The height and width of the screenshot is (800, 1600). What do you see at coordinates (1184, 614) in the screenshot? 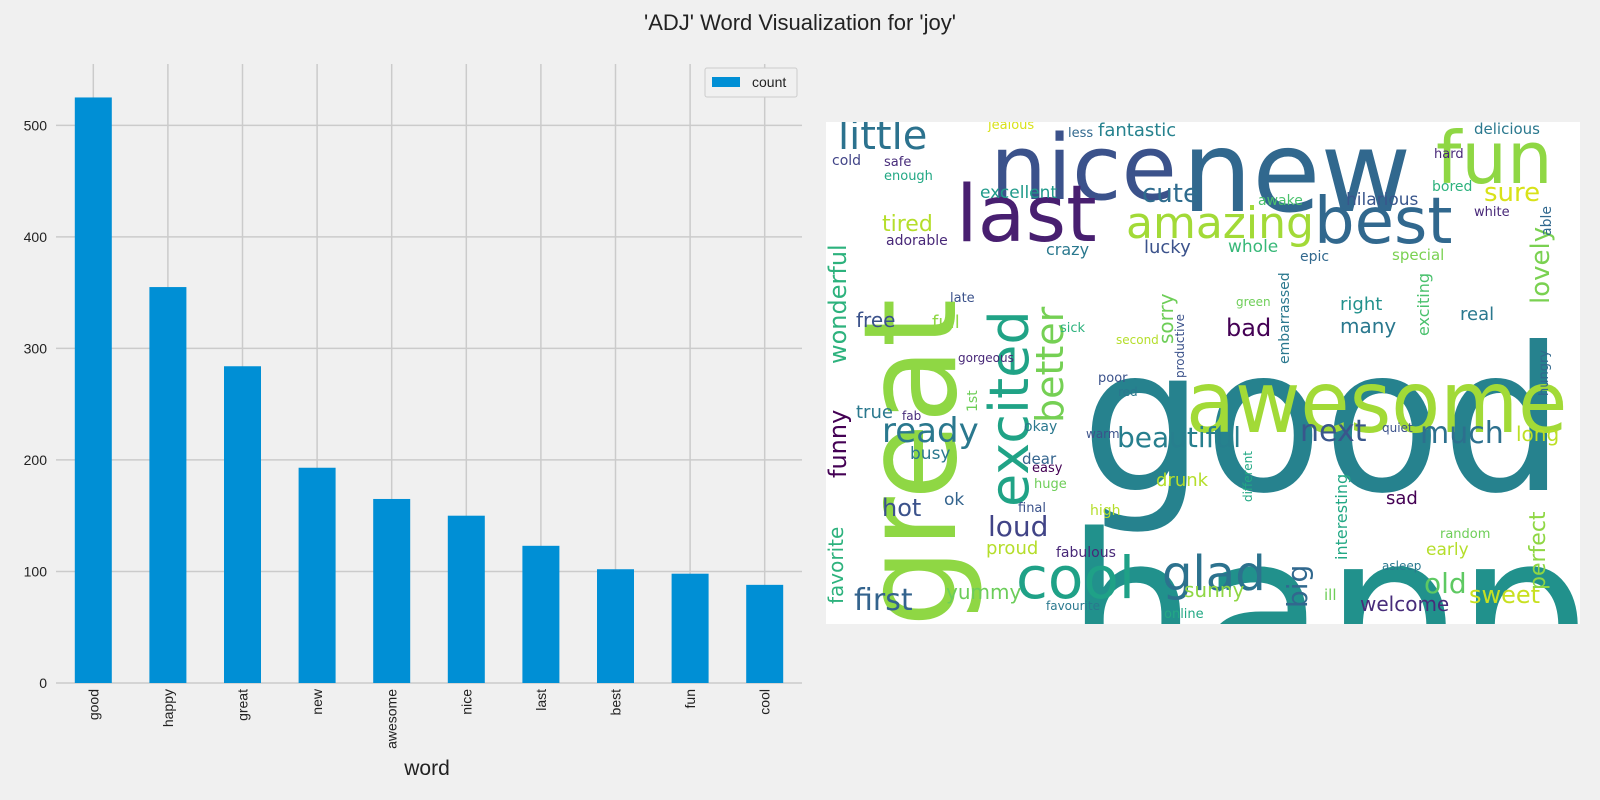
I see `wordcloud-word-online: online` at bounding box center [1184, 614].